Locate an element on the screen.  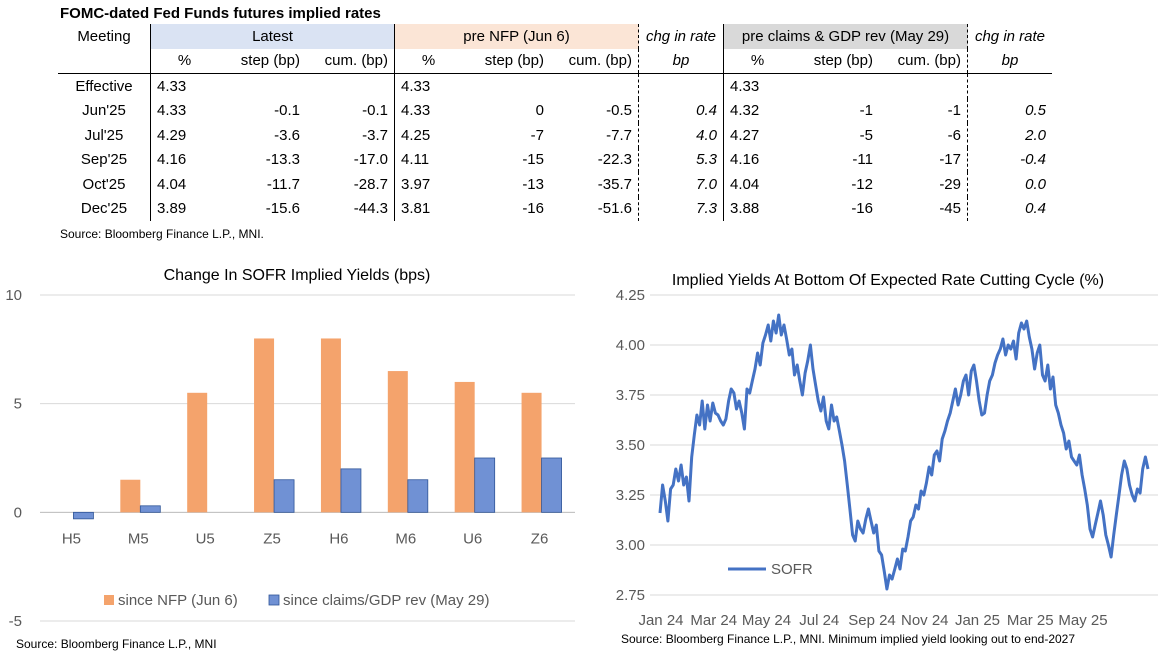
cell-nfp-pct: 4.25 is located at coordinates (428, 135).